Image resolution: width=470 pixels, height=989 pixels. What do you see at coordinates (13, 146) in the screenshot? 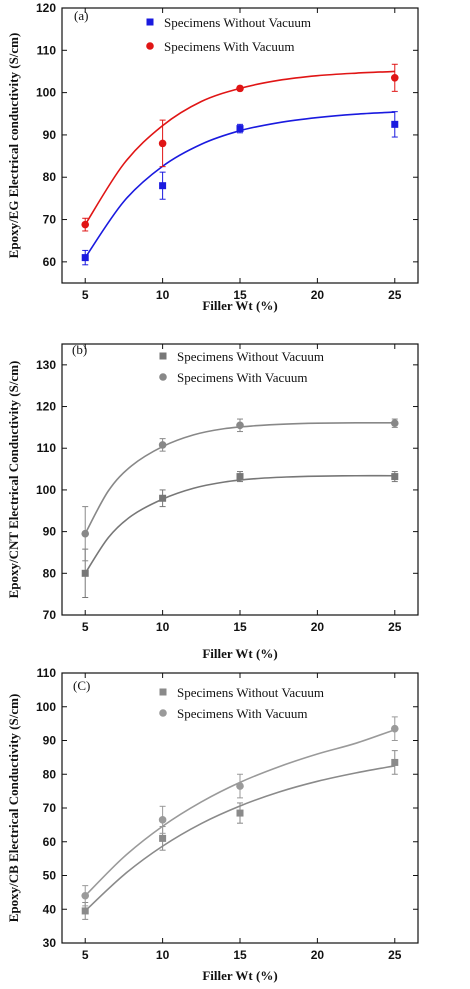
I see `y-axis-label: Epoxy/EG Electrical conductivity (S/cm)` at bounding box center [13, 146].